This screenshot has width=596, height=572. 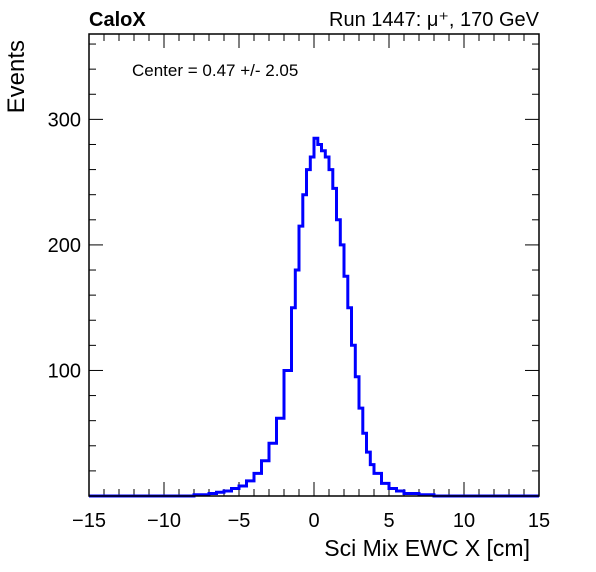 I want to click on x-tick-label: 5, so click(x=388, y=521).